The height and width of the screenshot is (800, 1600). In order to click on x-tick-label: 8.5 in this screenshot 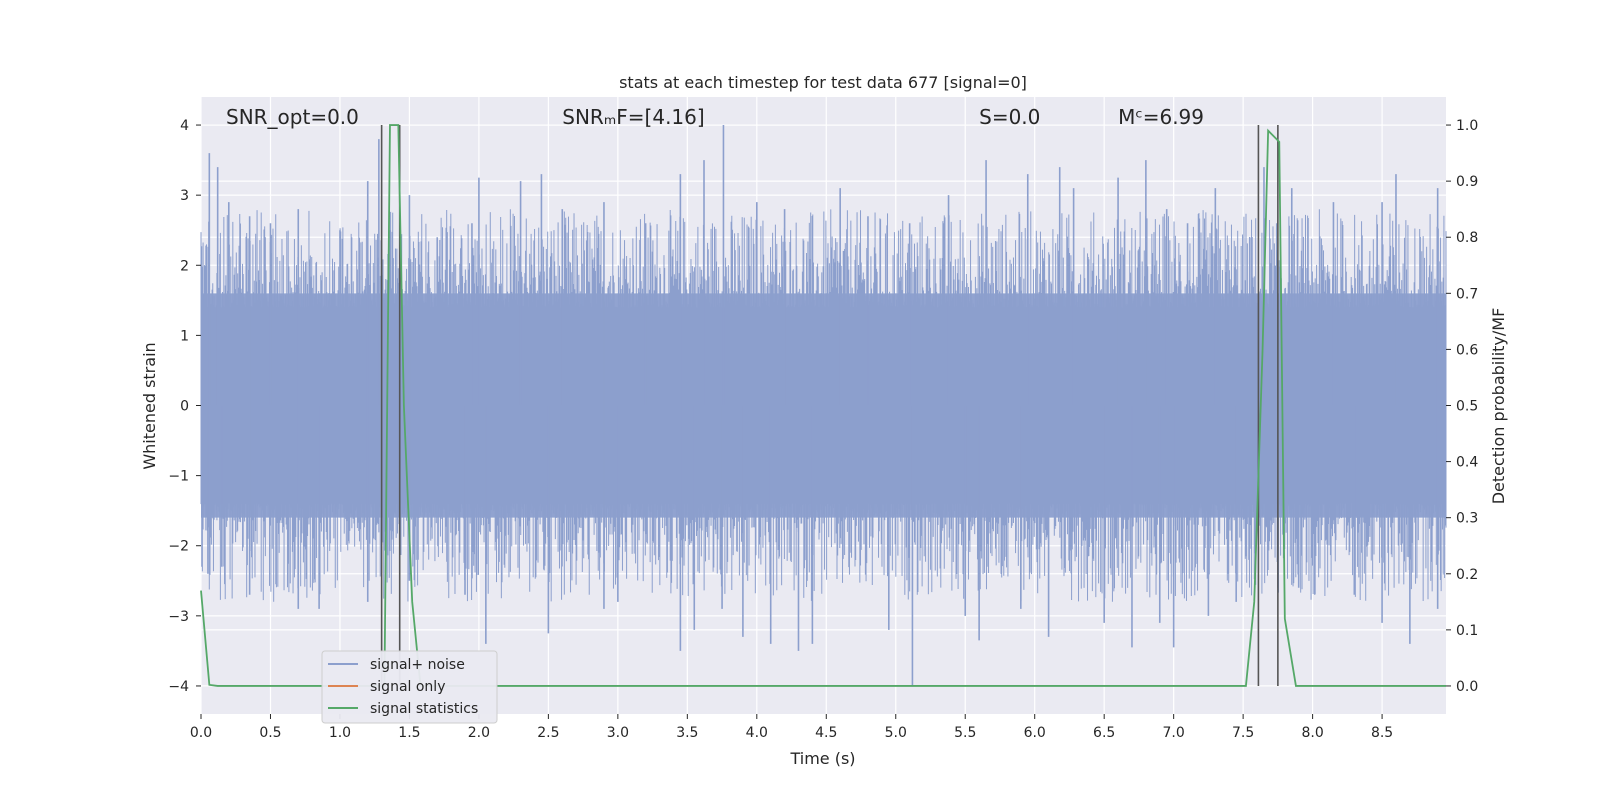, I will do `click(1382, 733)`.